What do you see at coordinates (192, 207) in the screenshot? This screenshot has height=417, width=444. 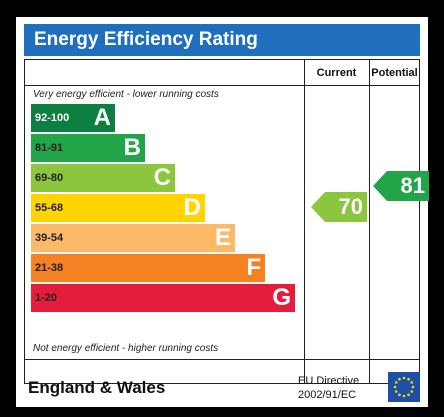 I see `band-d-letter: D` at bounding box center [192, 207].